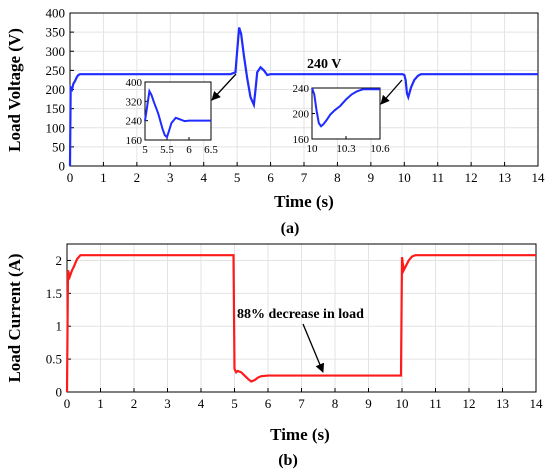 The width and height of the screenshot is (550, 473). What do you see at coordinates (14, 317) in the screenshot?
I see `current-y-axis-label: Load Current (A)` at bounding box center [14, 317].